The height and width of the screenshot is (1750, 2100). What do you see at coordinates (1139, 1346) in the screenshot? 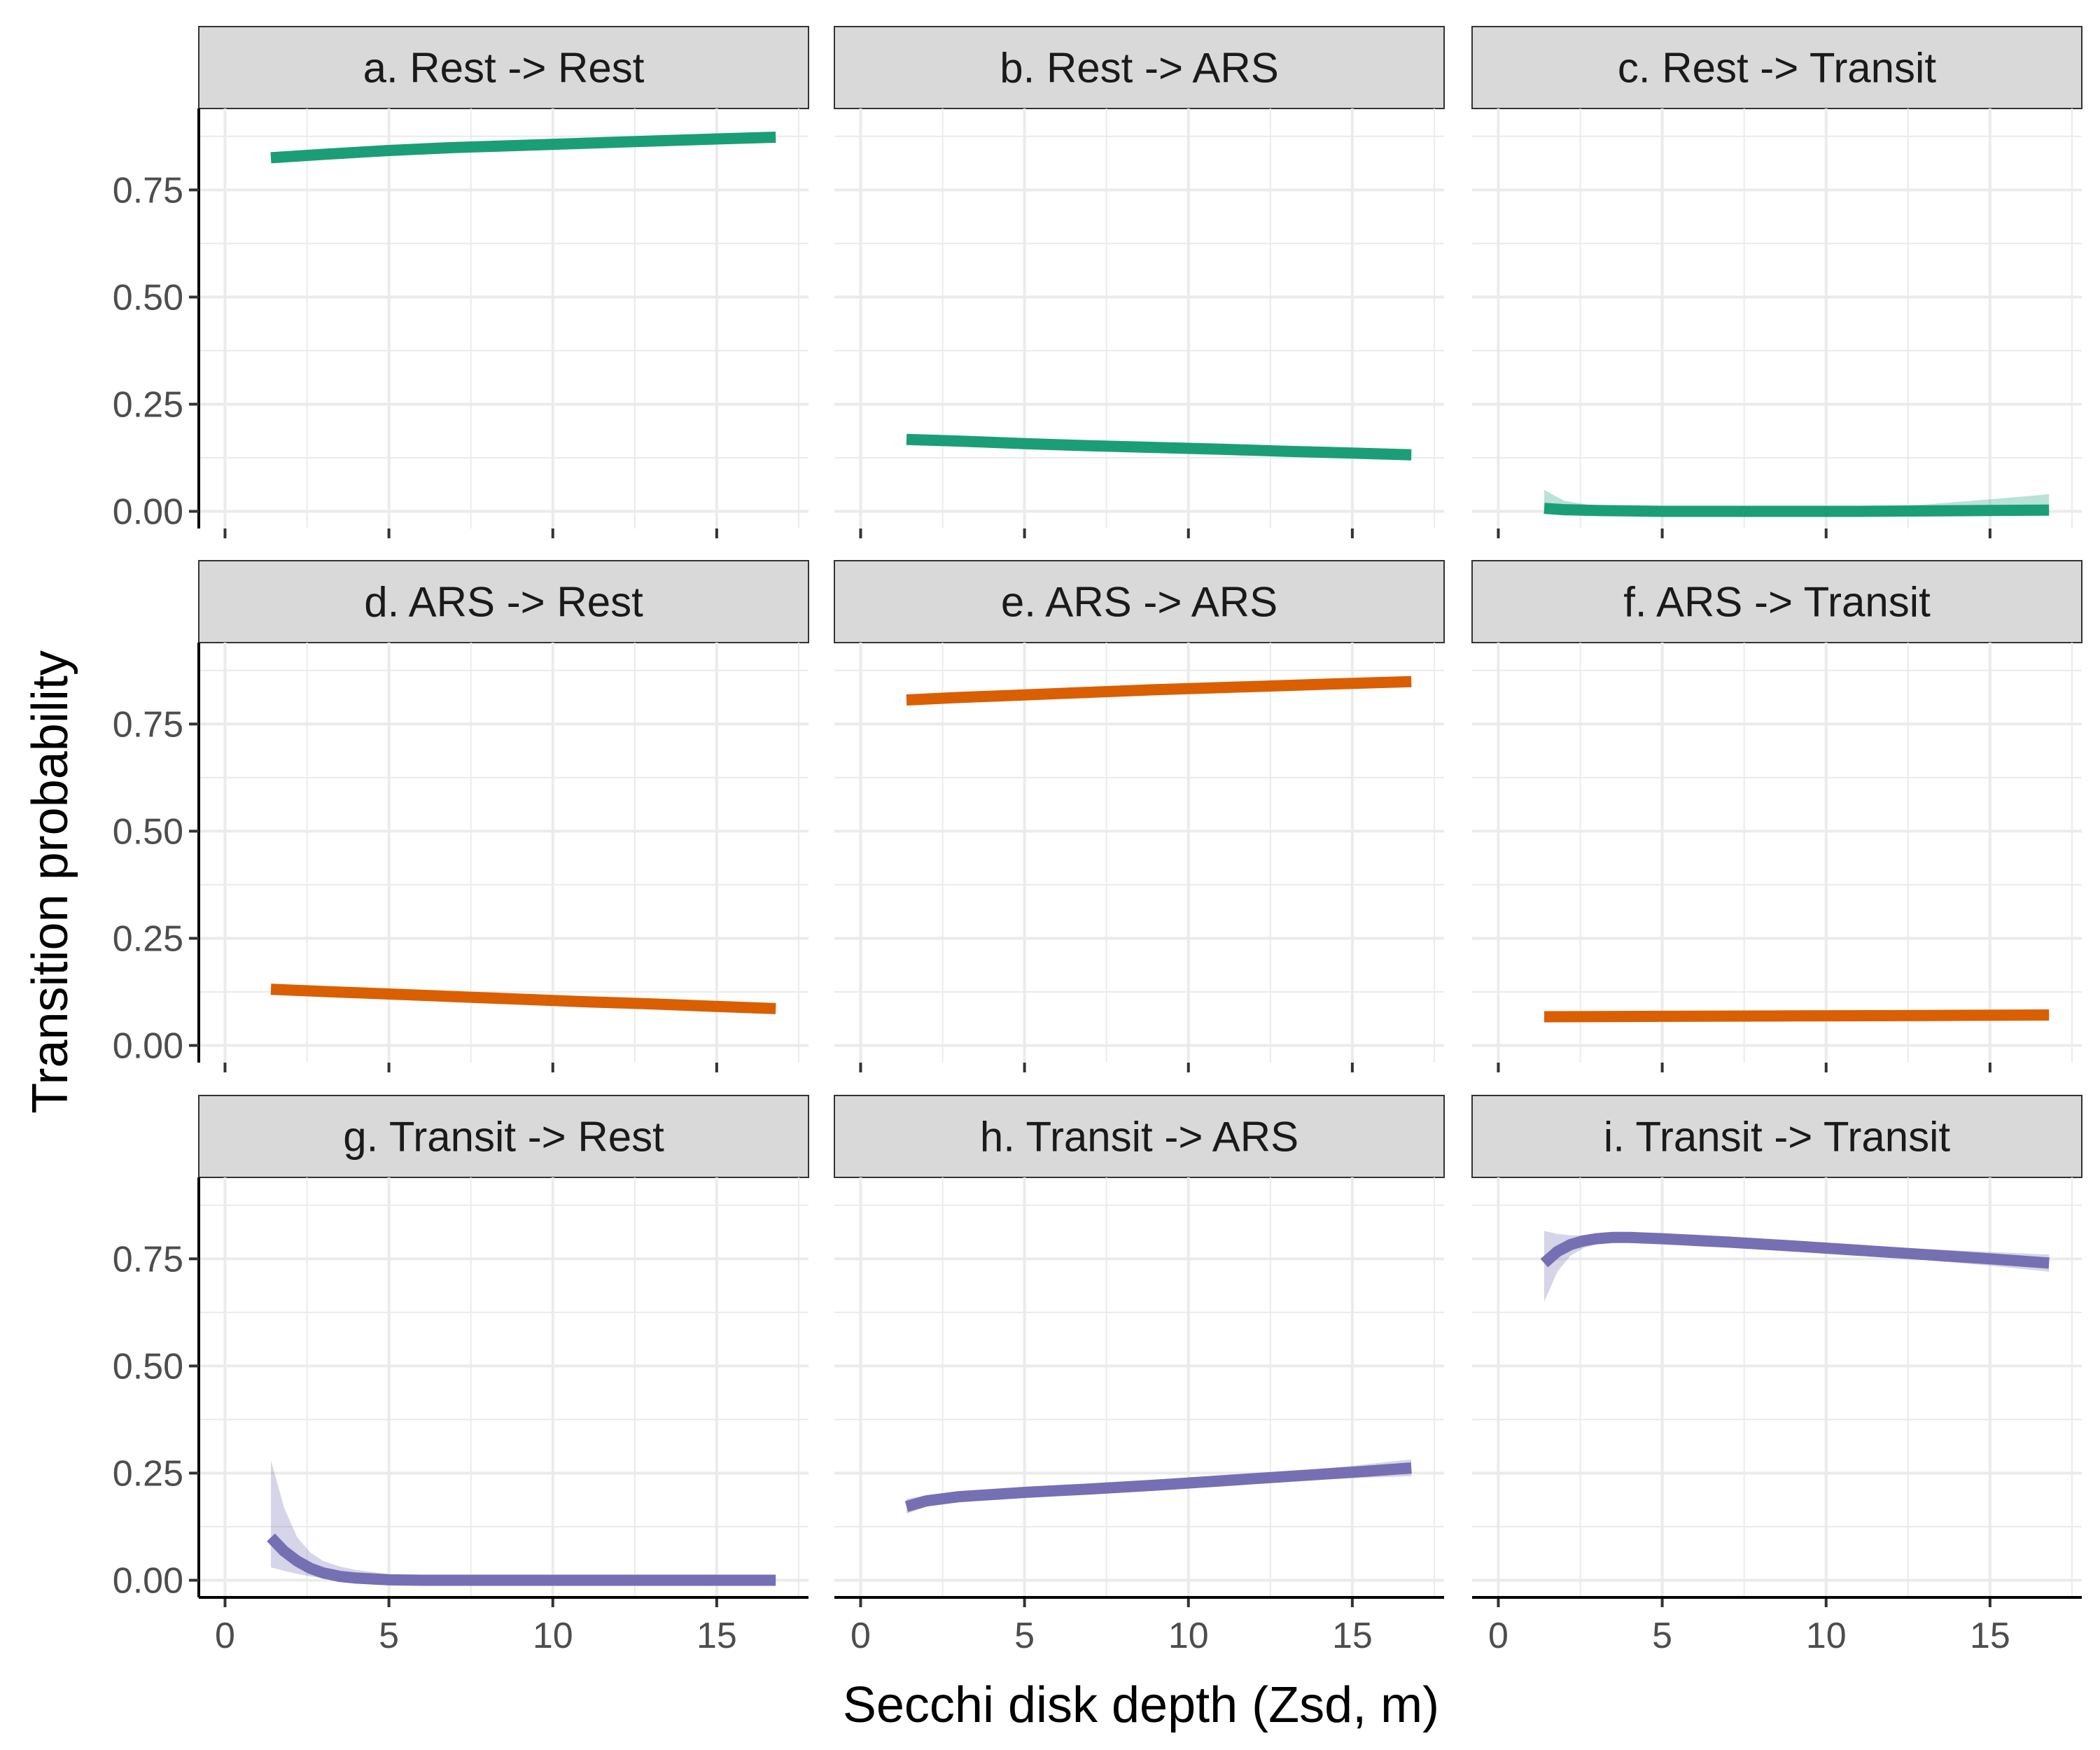
I see `panel-h: h. Transit -> ARS` at bounding box center [1139, 1346].